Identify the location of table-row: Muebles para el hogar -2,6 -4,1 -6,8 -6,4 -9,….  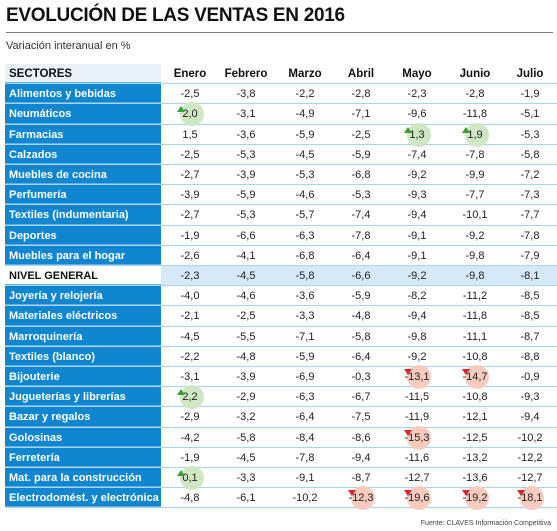
(281, 255).